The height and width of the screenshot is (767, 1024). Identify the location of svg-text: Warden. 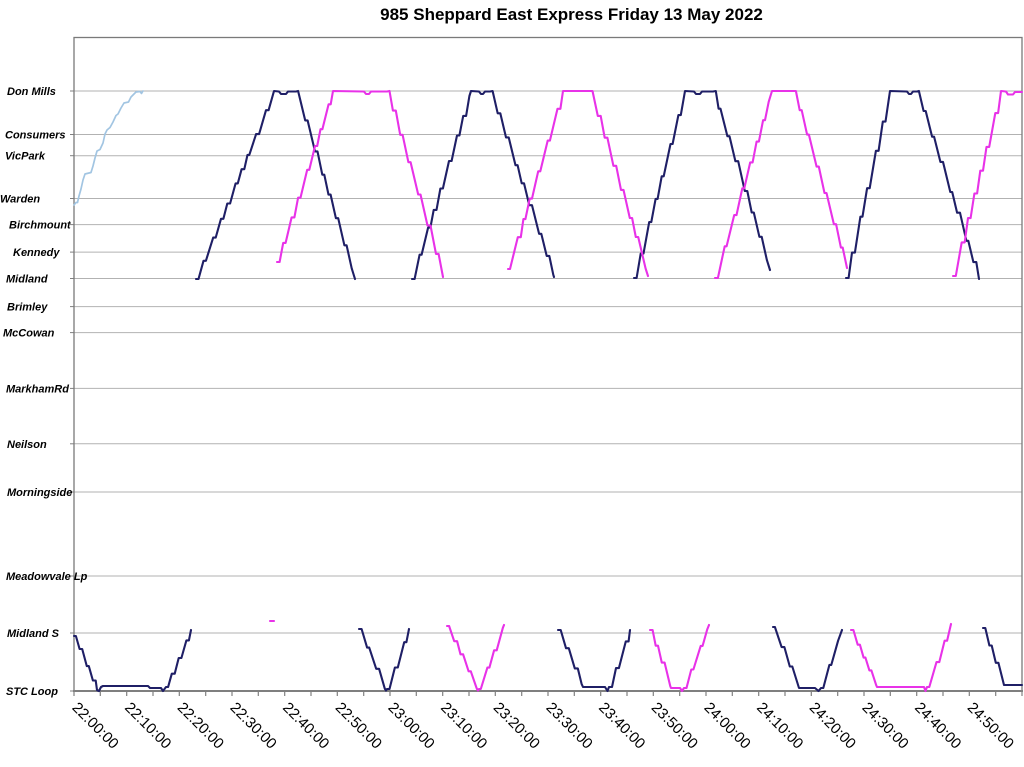
(20, 200).